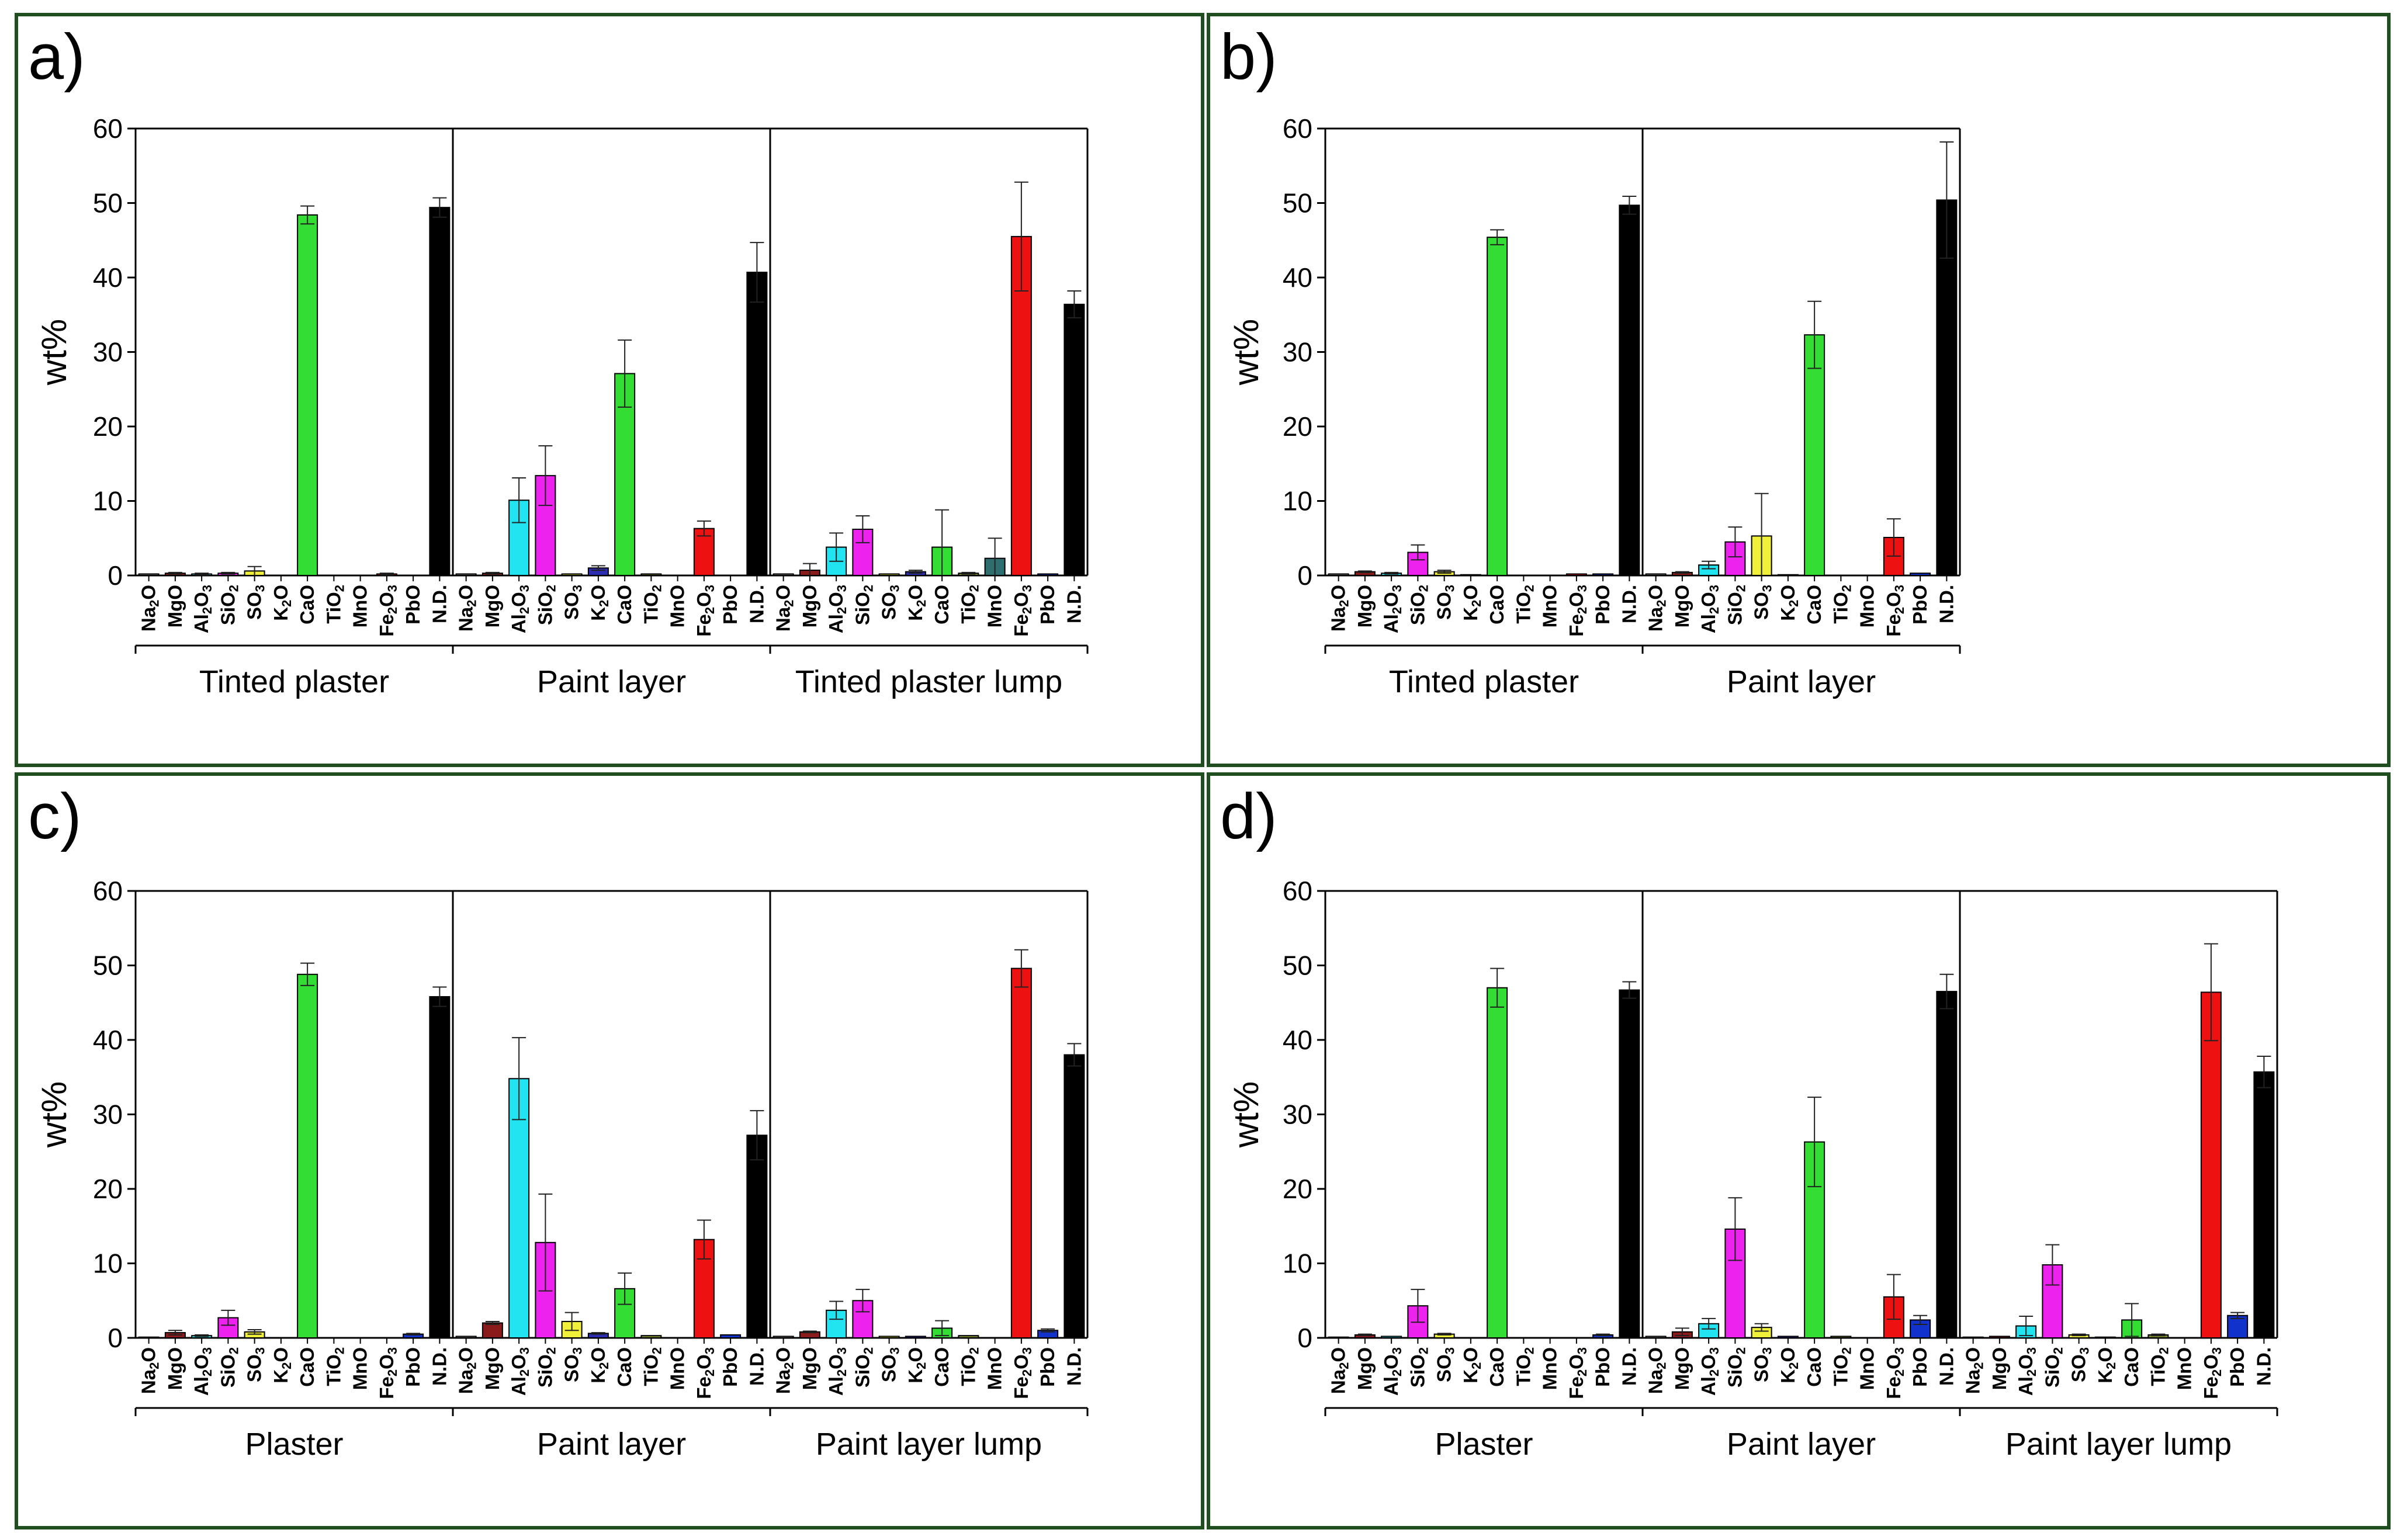  What do you see at coordinates (1417, 609) in the screenshot?
I see `category-label-part: SiO` at bounding box center [1417, 609].